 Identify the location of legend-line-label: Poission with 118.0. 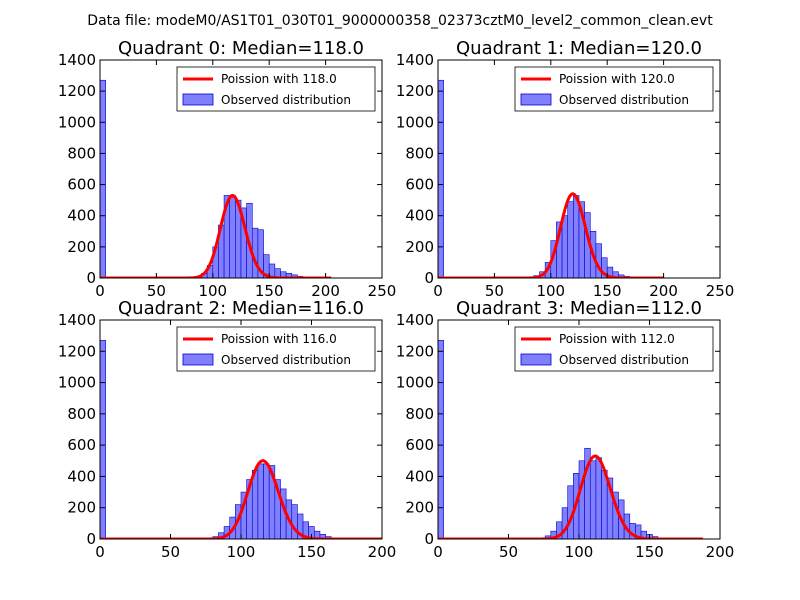
(279, 79).